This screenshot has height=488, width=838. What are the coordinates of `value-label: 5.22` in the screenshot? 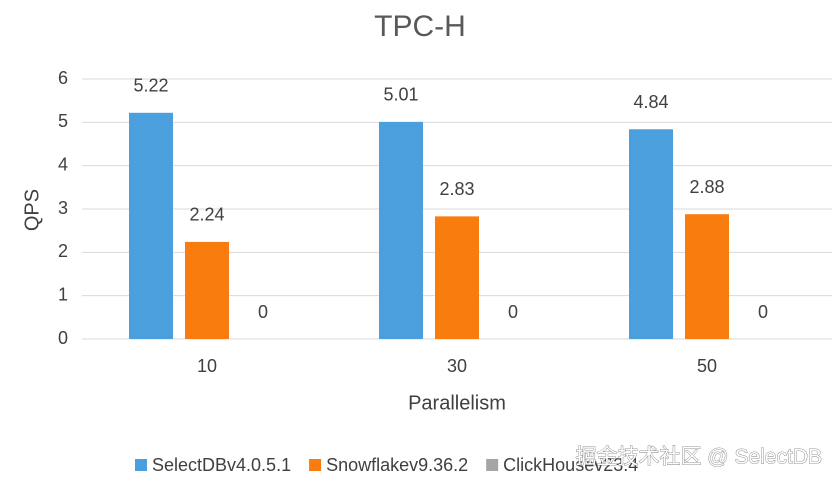 It's located at (150, 86).